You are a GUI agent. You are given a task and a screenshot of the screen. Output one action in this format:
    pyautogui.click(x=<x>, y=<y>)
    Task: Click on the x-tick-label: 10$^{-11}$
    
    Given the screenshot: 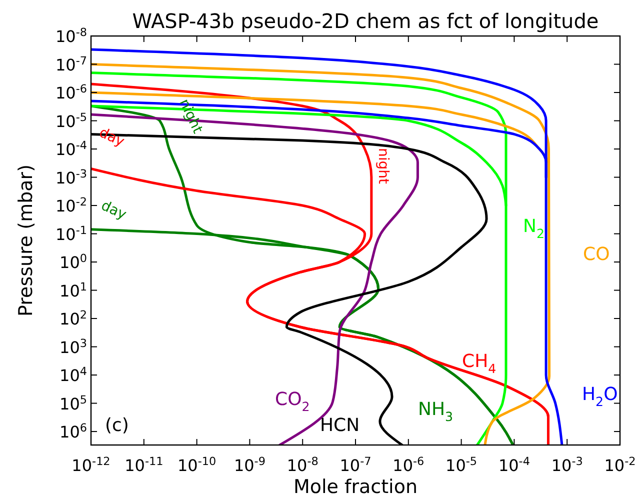 What is the action you would take?
    pyautogui.click(x=144, y=464)
    